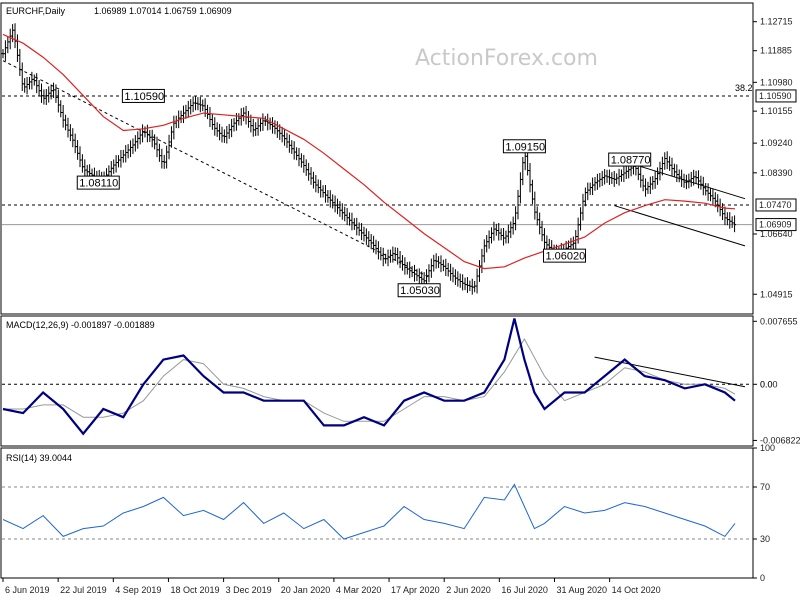 Image resolution: width=800 pixels, height=600 pixels. I want to click on price-header-symbol: EURCHF,Daily, so click(36, 11).